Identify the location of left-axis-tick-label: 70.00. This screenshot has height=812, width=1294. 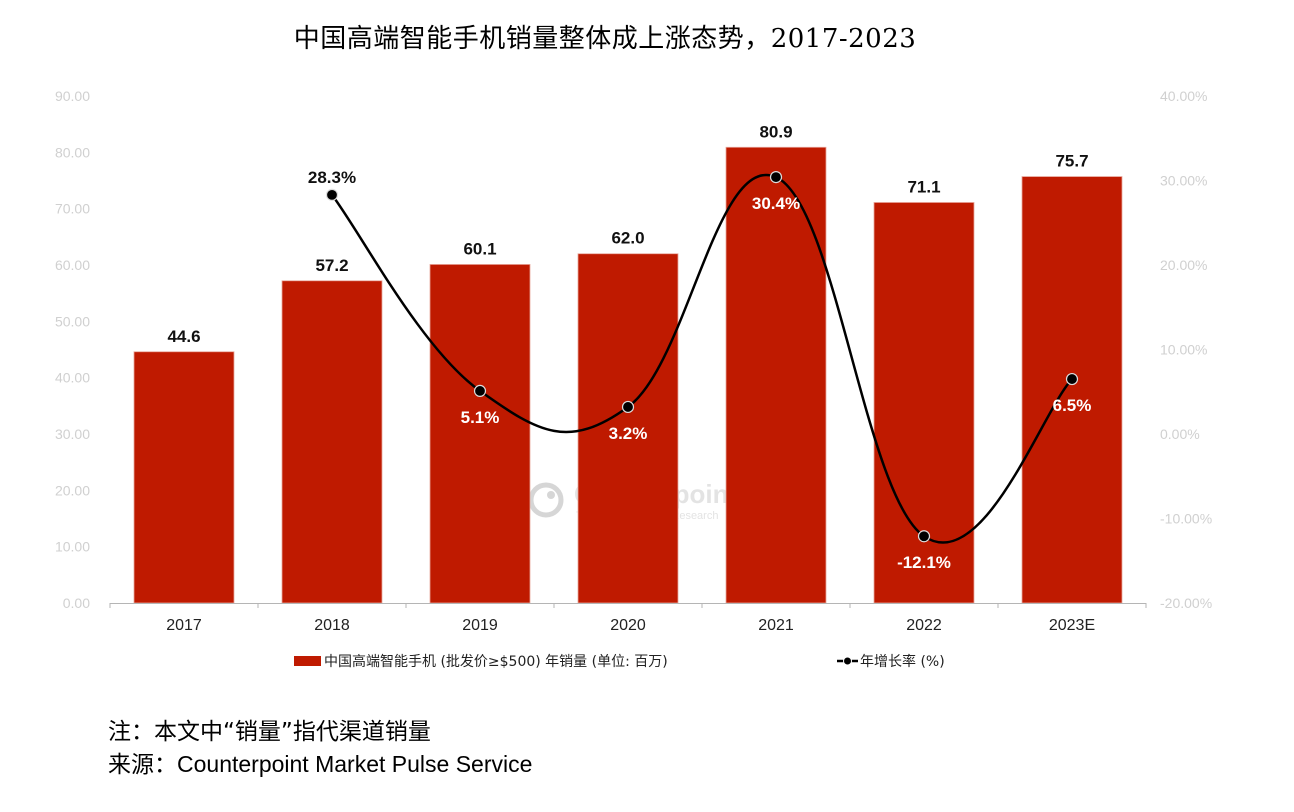
(72, 209).